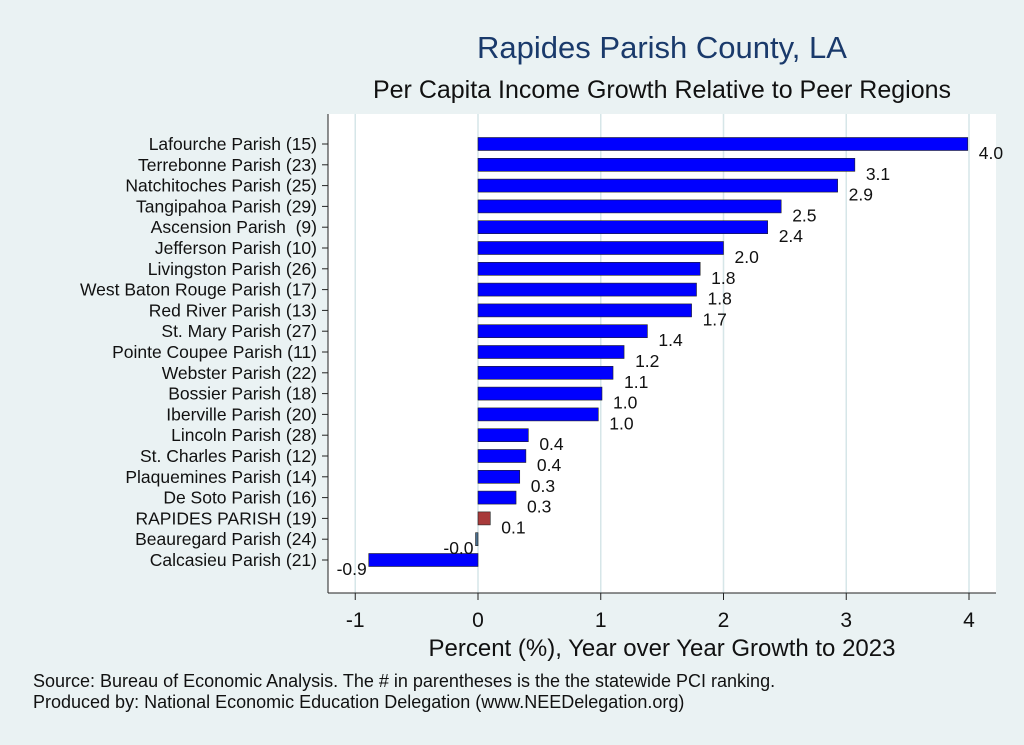  What do you see at coordinates (647, 361) in the screenshot?
I see `data-label: 1.2` at bounding box center [647, 361].